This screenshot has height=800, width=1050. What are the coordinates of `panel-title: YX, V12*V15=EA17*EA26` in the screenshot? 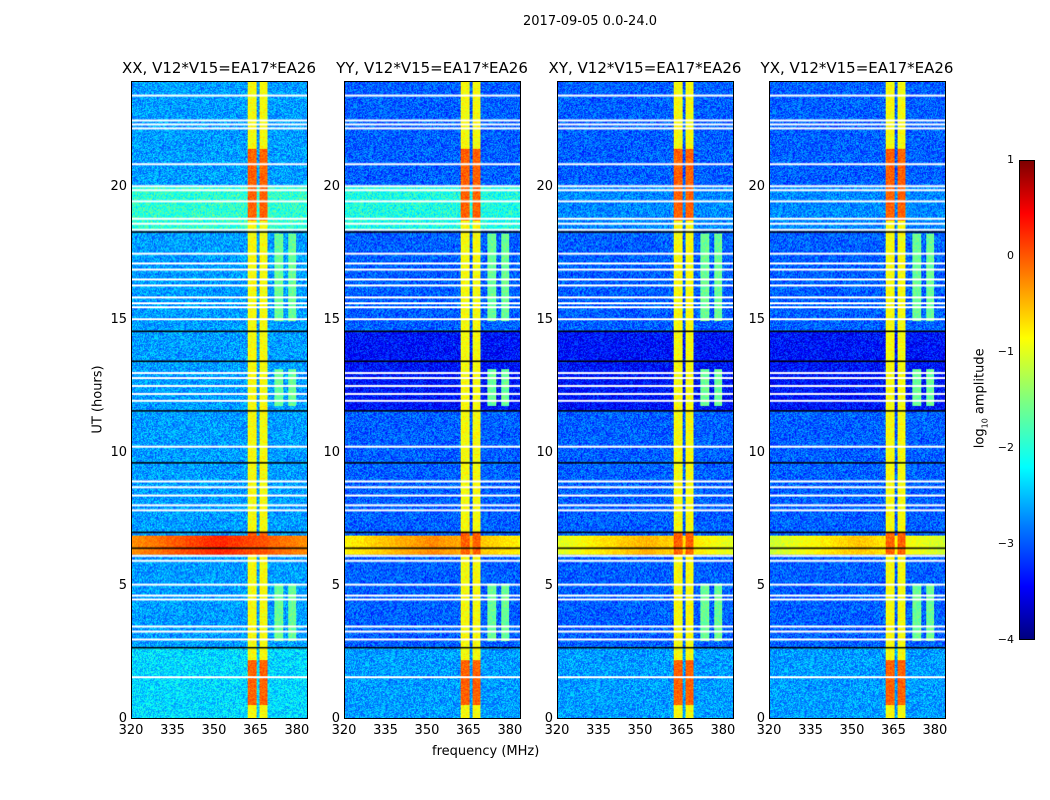 It's located at (857, 68).